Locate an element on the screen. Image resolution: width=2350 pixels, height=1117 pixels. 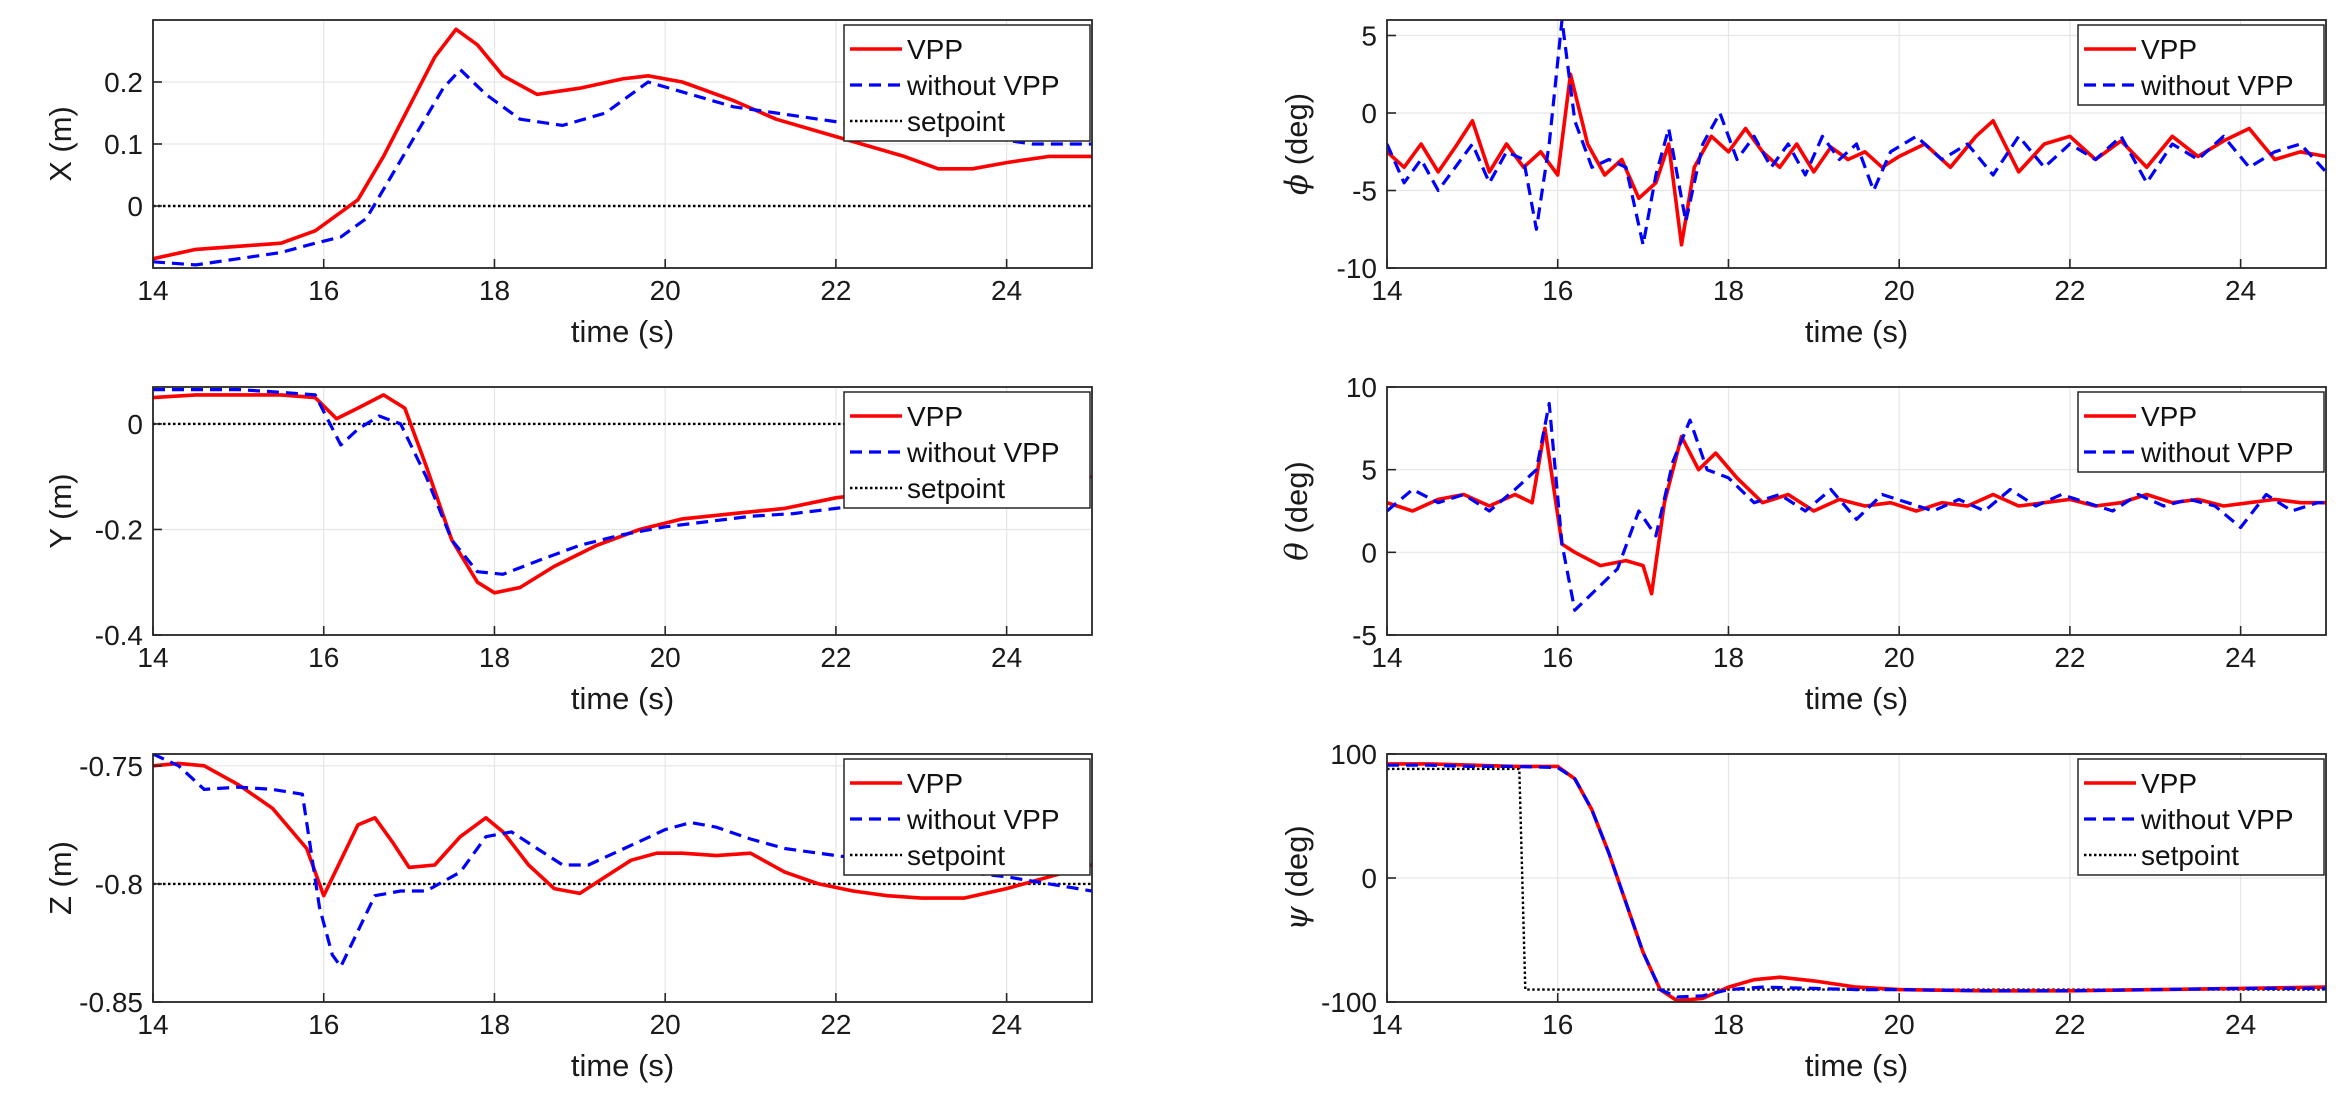
y-axis-label: X (m) is located at coordinates (60, 144).